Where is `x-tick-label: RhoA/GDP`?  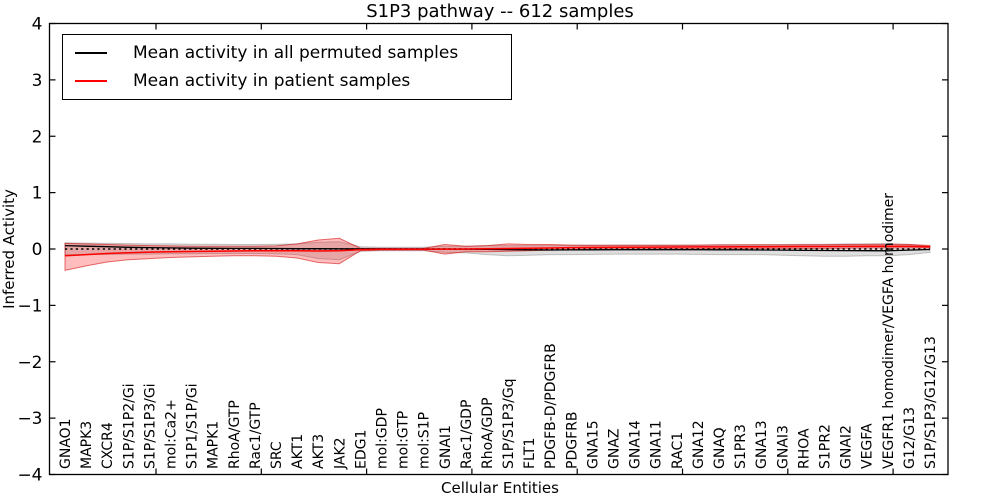 x-tick-label: RhoA/GDP is located at coordinates (488, 433).